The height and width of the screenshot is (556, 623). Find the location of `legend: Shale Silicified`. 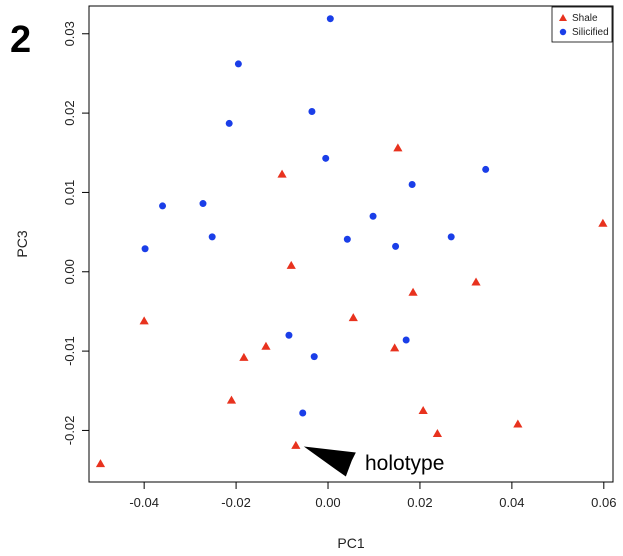

legend: Shale Silicified is located at coordinates (582, 24).